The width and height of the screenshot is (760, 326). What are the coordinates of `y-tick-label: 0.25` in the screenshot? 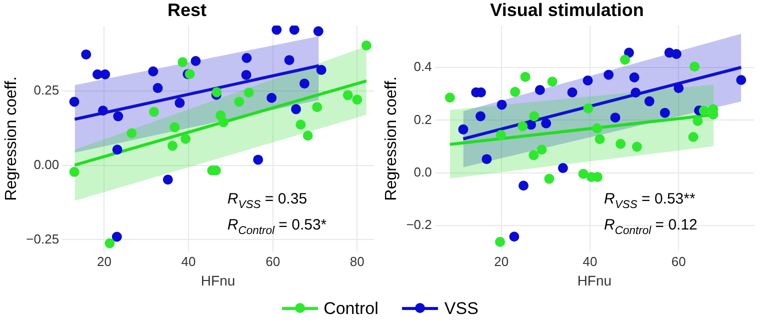 It's located at (47, 90).